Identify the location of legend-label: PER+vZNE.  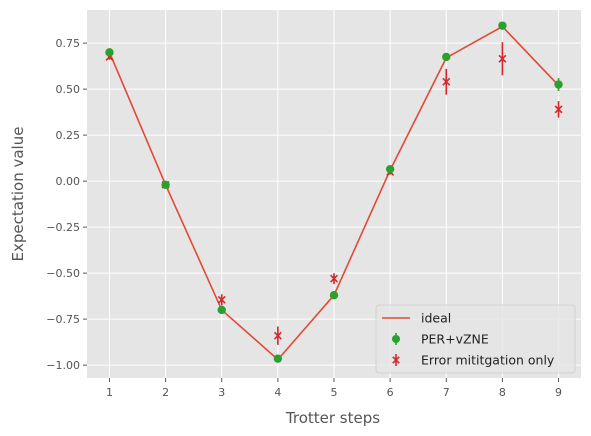
(455, 339).